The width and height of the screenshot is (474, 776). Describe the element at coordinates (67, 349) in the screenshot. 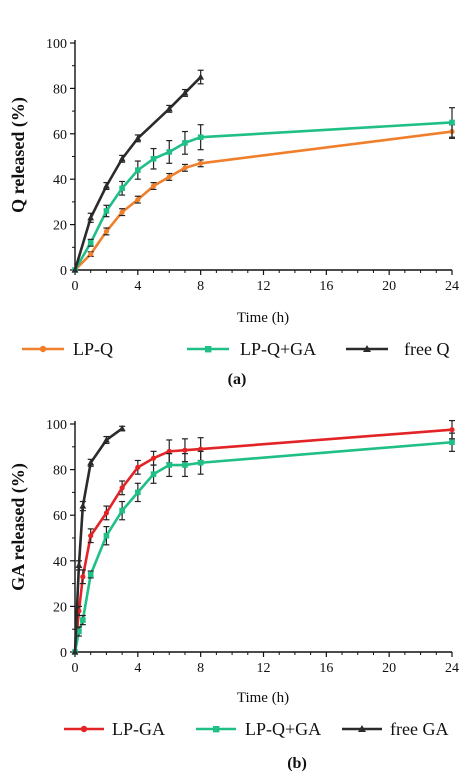

I see `legend-item: LP-Q` at that location.